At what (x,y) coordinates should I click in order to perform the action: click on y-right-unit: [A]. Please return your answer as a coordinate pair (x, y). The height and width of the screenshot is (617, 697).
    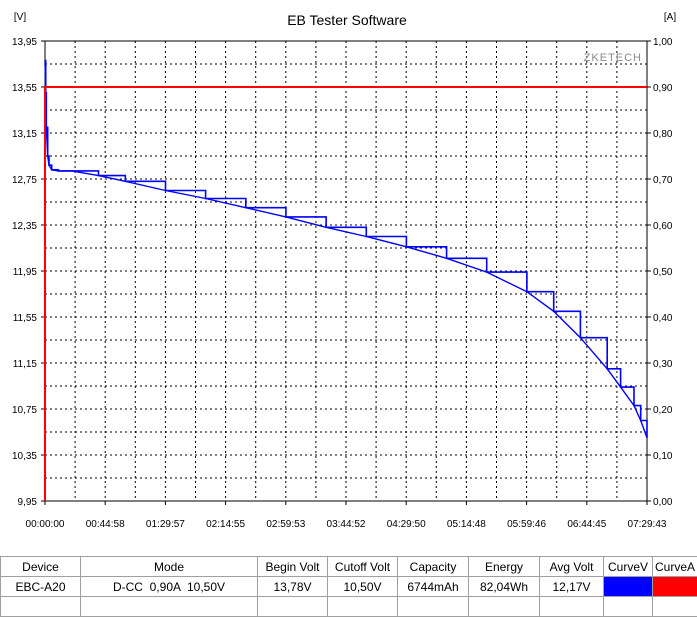
    Looking at the image, I should click on (670, 17).